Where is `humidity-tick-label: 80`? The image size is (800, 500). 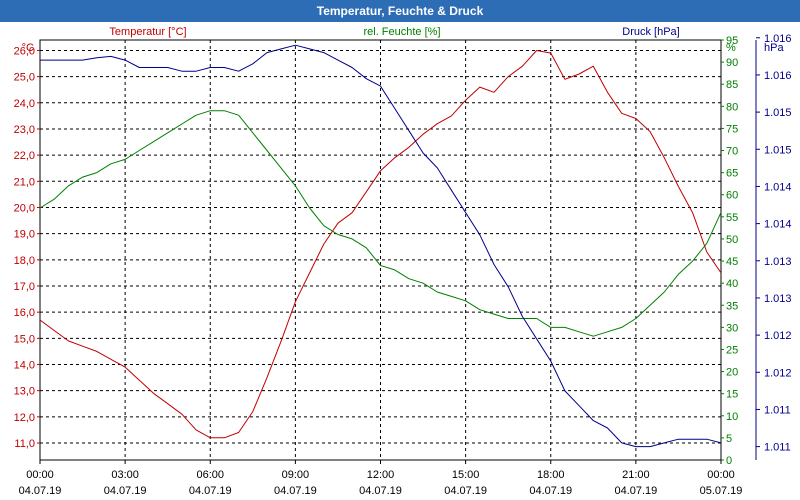
humidity-tick-label: 80 is located at coordinates (732, 107).